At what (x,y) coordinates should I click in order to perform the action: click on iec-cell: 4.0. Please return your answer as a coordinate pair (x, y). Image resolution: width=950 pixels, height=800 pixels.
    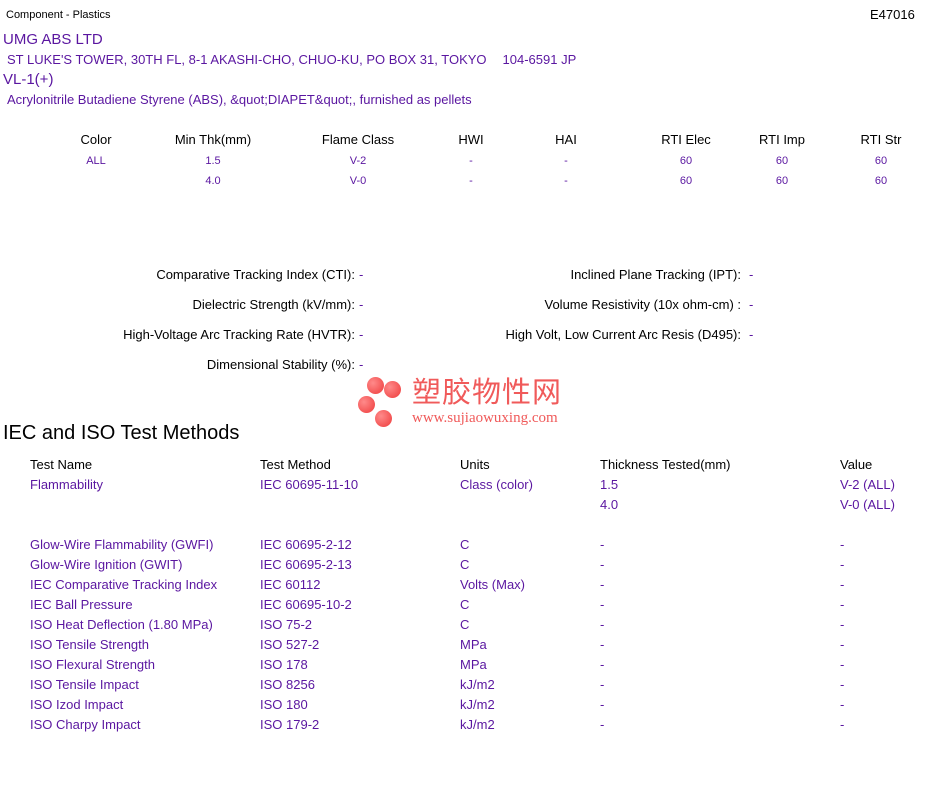
    Looking at the image, I should click on (609, 504).